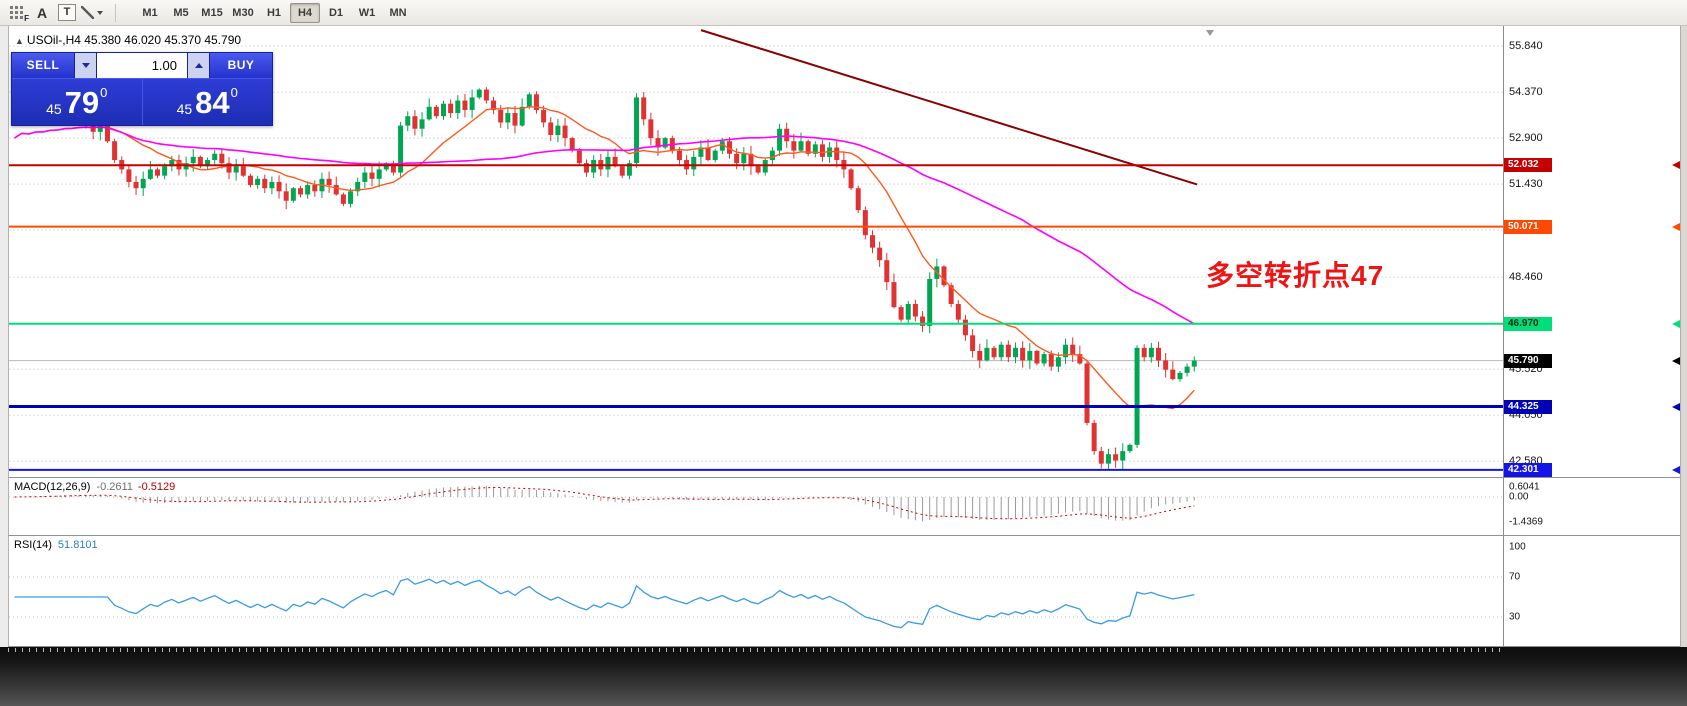  Describe the element at coordinates (1528, 469) in the screenshot. I see `price-line-badge: 42.301` at that location.